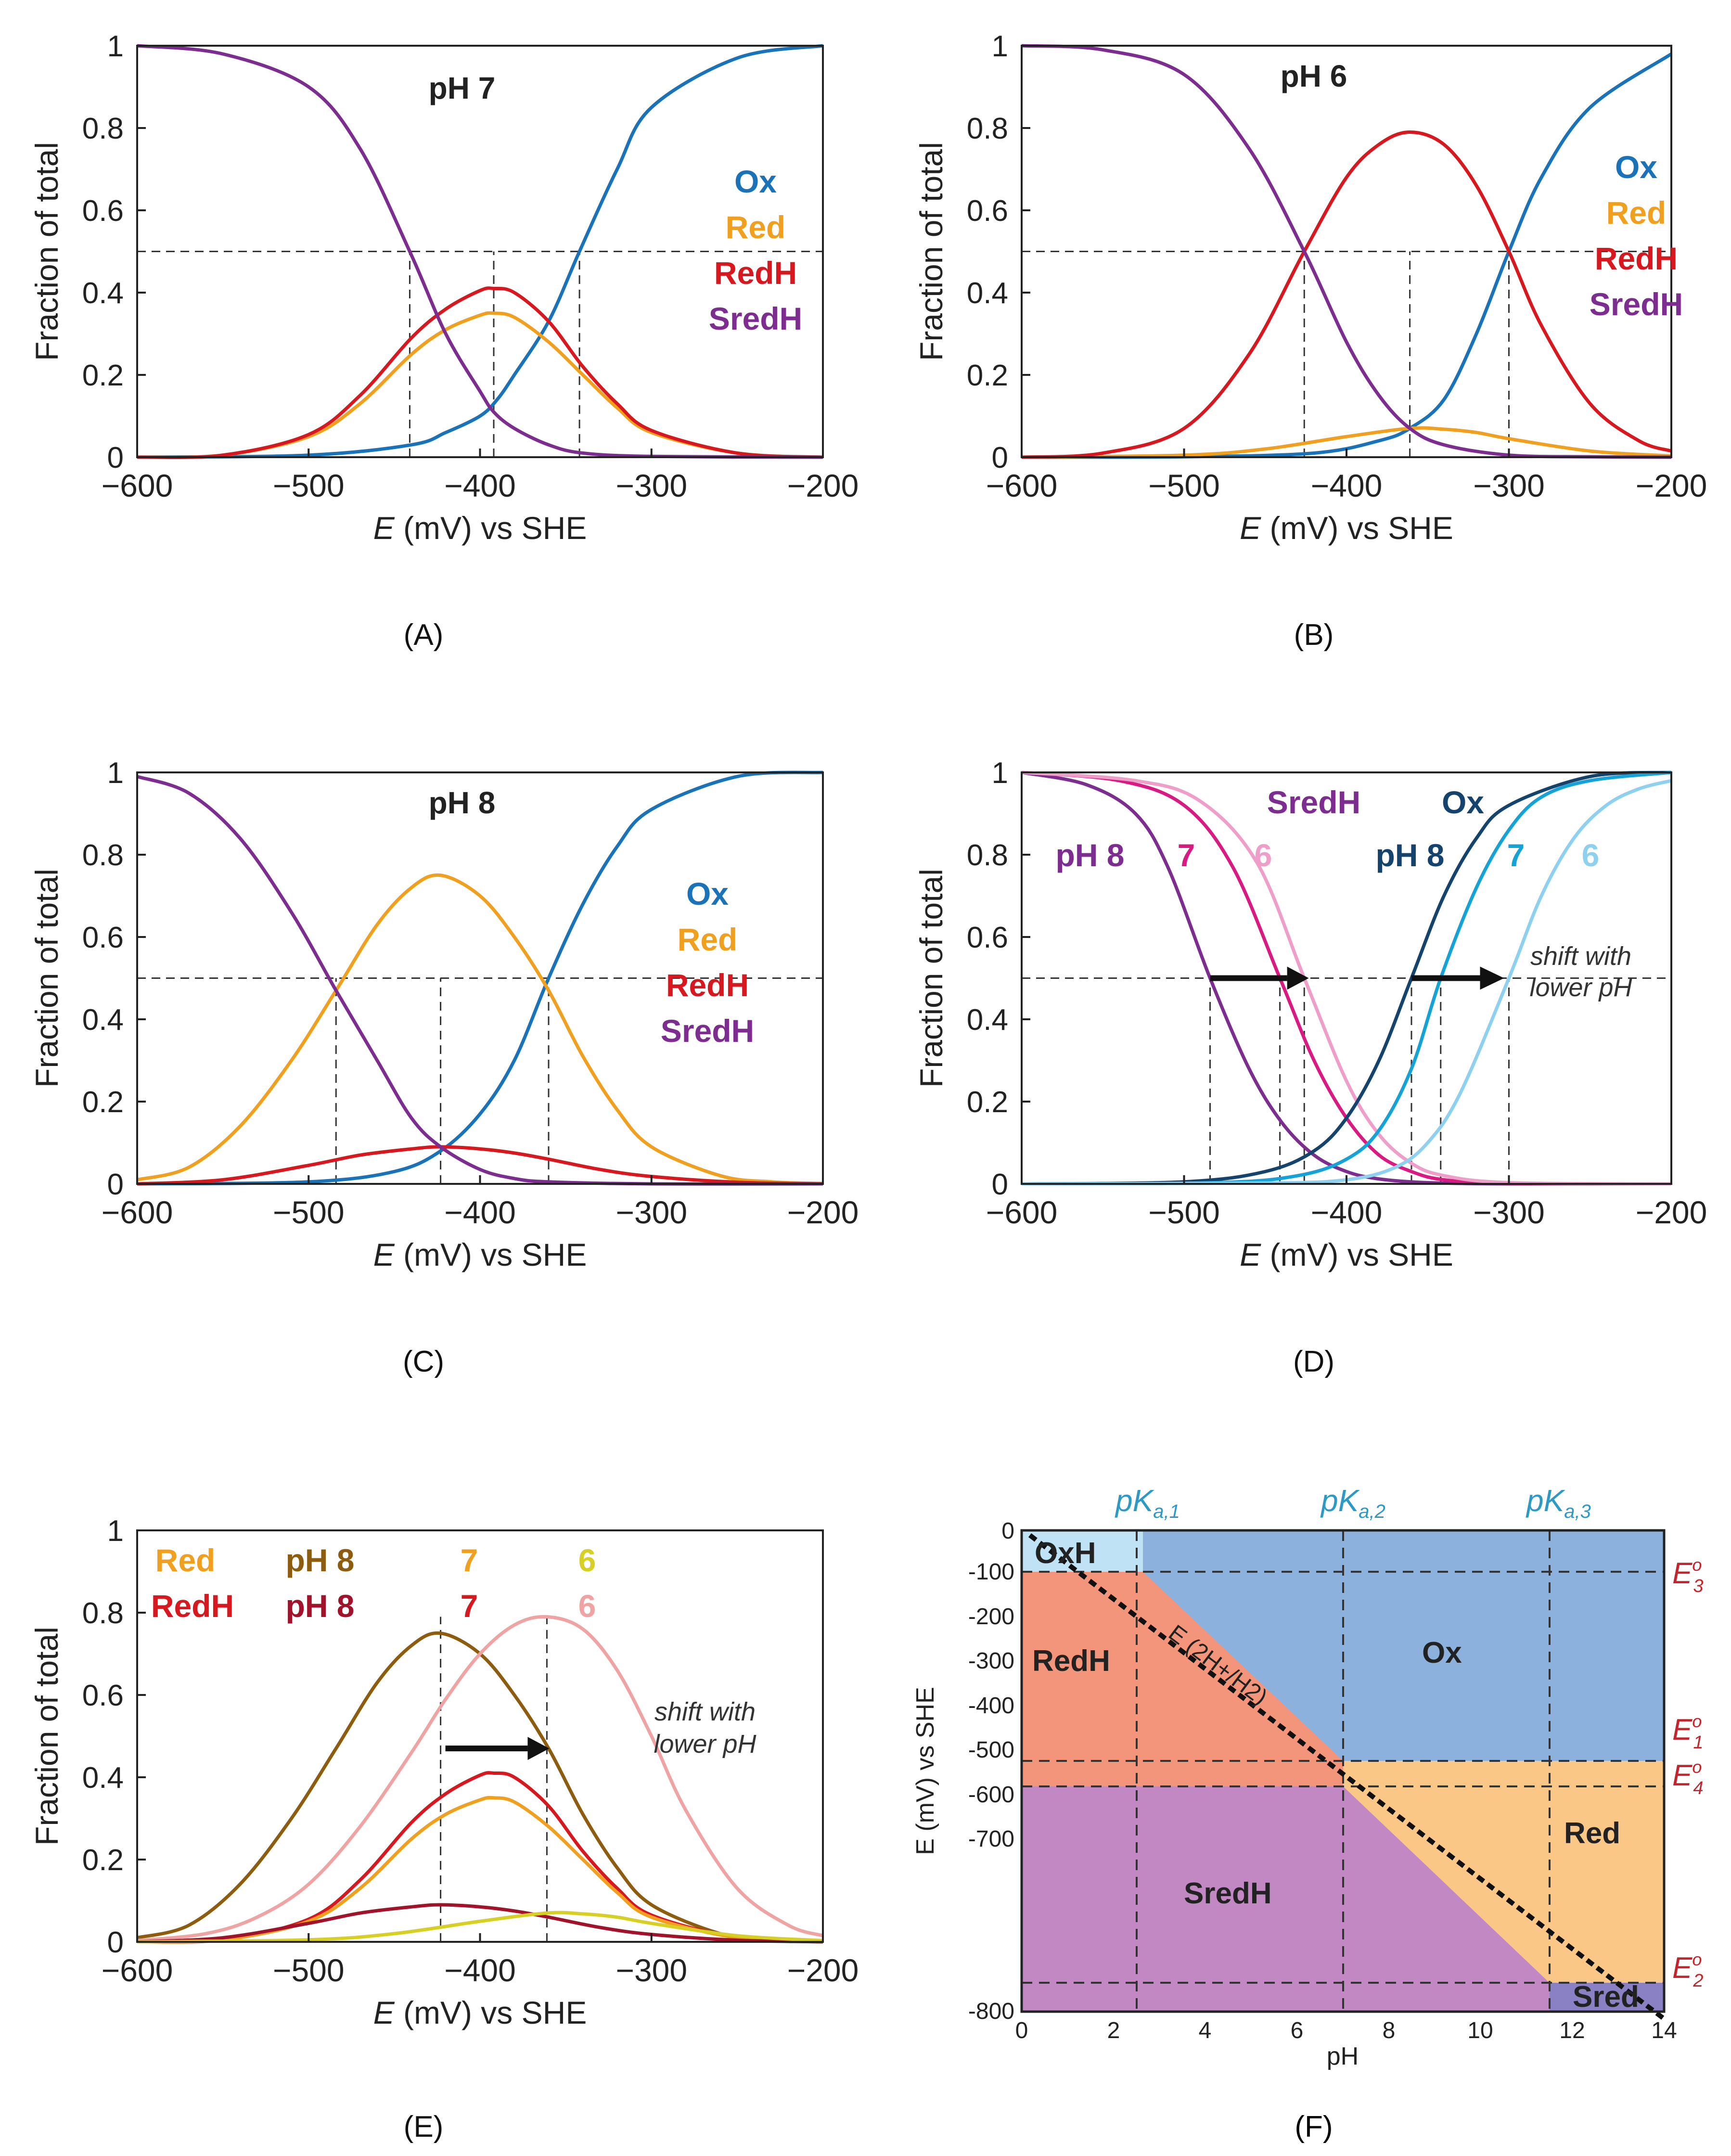 The height and width of the screenshot is (2156, 1731). I want to click on f-ytick: -200, so click(991, 1617).